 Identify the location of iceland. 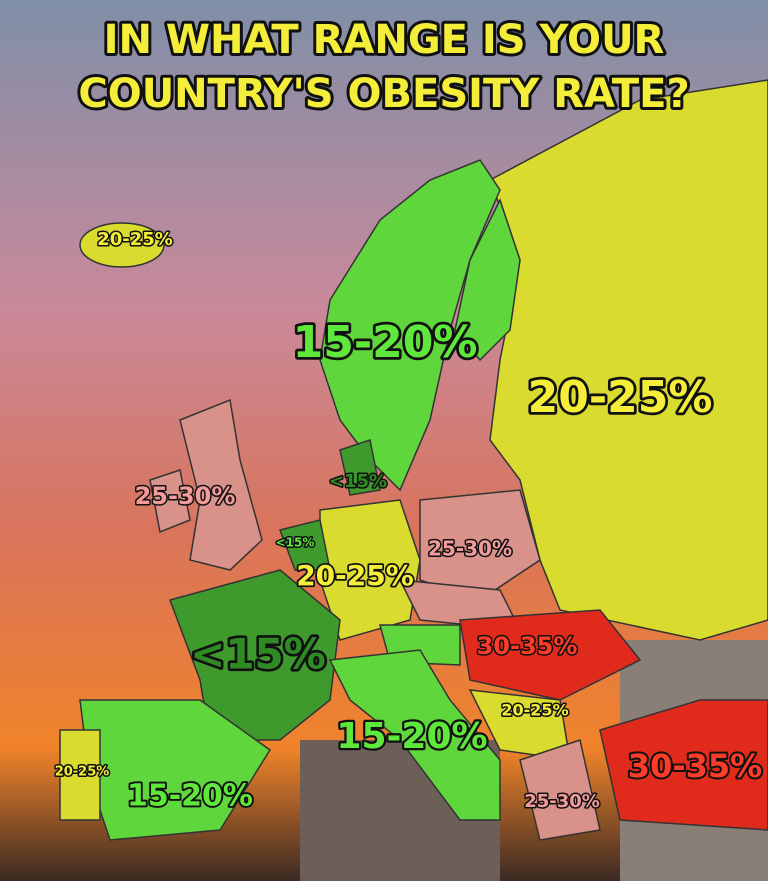
(122, 245).